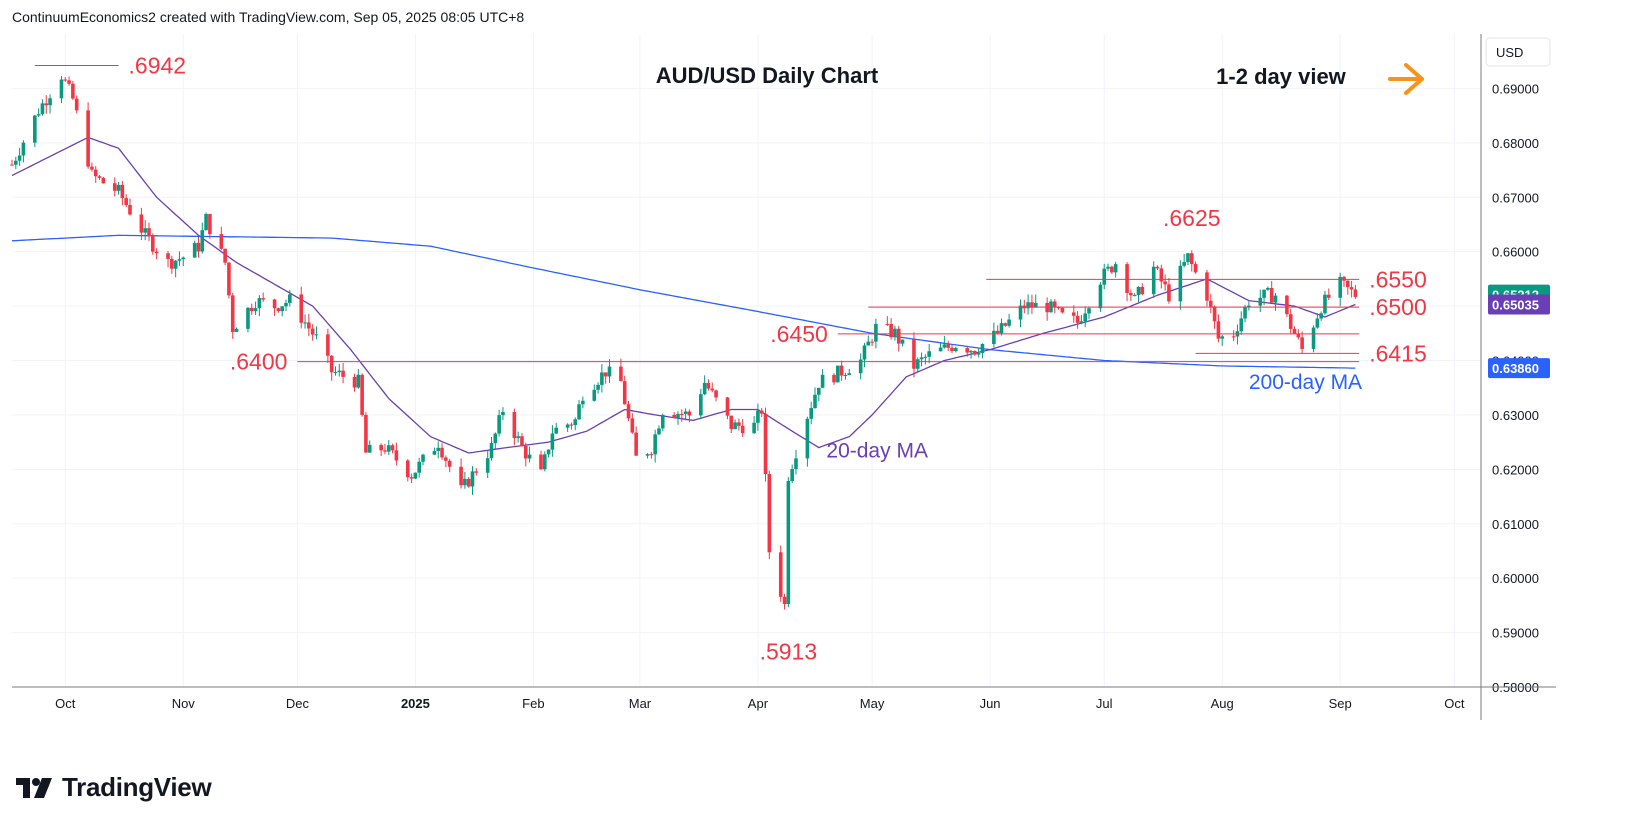 This screenshot has height=824, width=1632. Describe the element at coordinates (1518, 52) in the screenshot. I see `currency-box` at that location.